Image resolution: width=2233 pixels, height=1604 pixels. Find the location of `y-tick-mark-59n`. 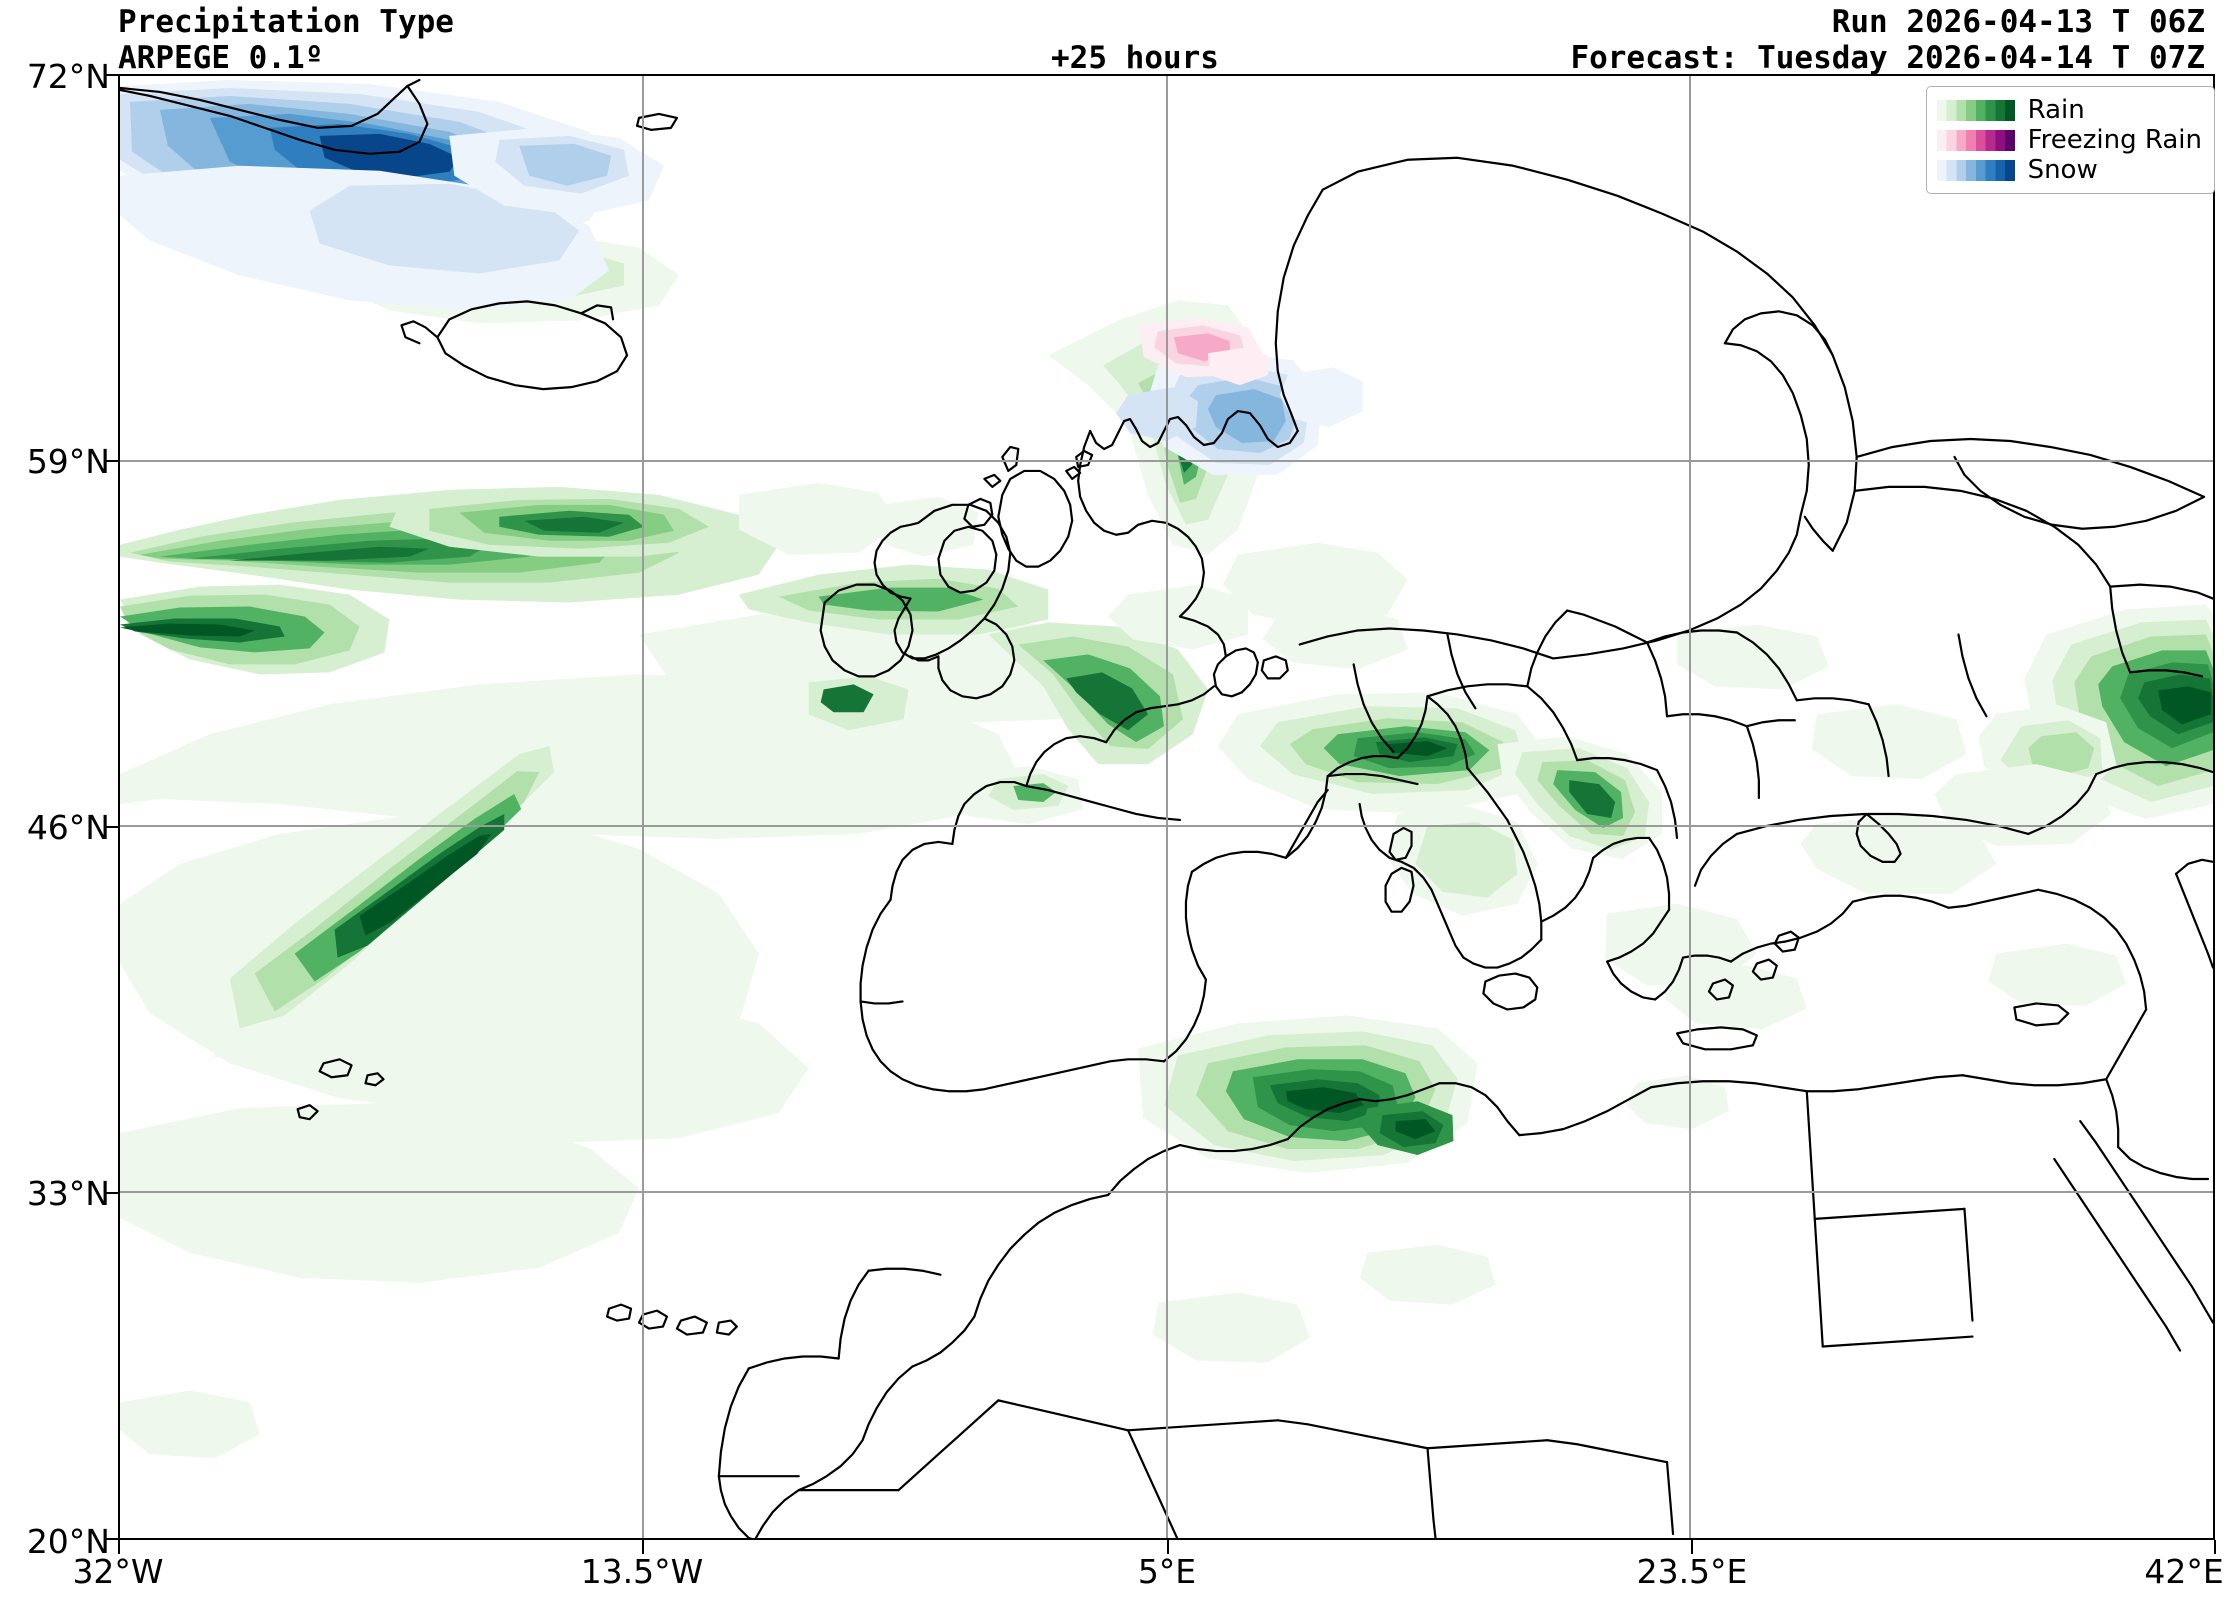

y-tick-mark-59n is located at coordinates (113, 461).